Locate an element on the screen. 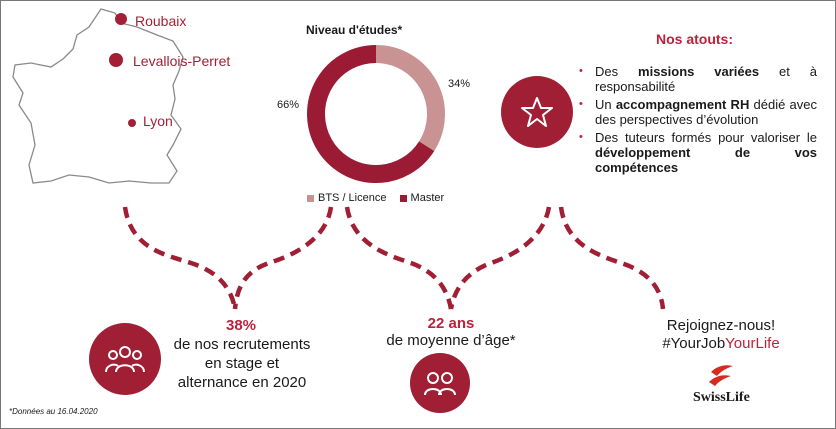 This screenshot has height=429, width=836. age-value: 22 ans is located at coordinates (451, 323).